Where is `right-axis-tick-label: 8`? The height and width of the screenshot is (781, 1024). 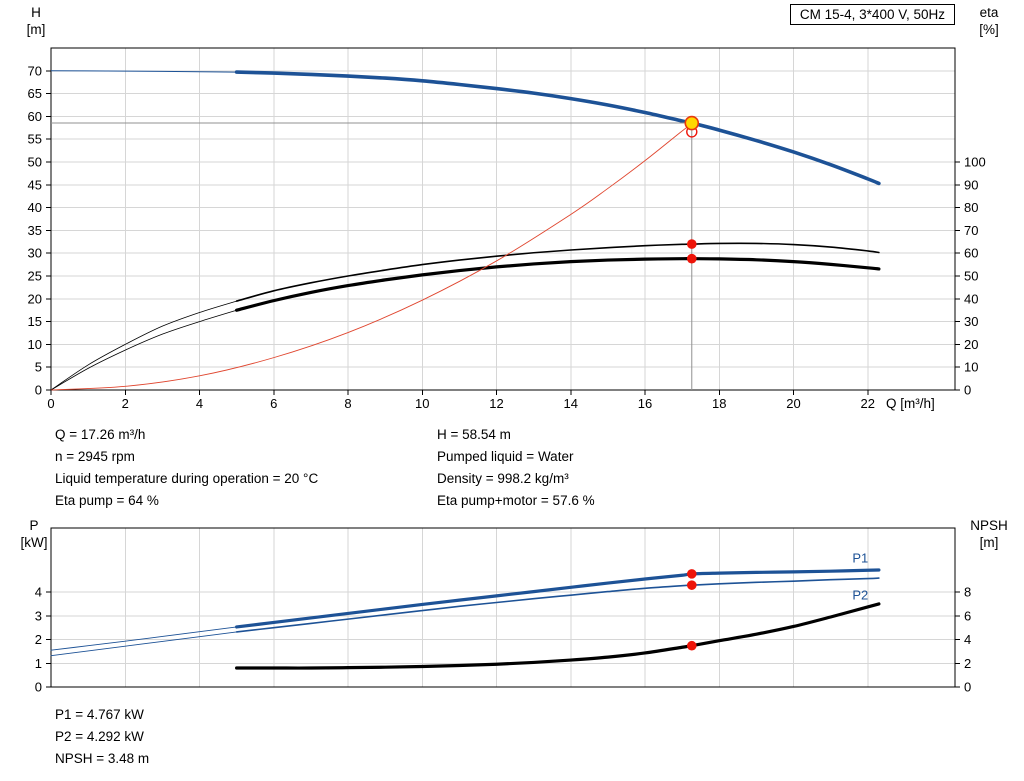 right-axis-tick-label: 8 is located at coordinates (967, 592).